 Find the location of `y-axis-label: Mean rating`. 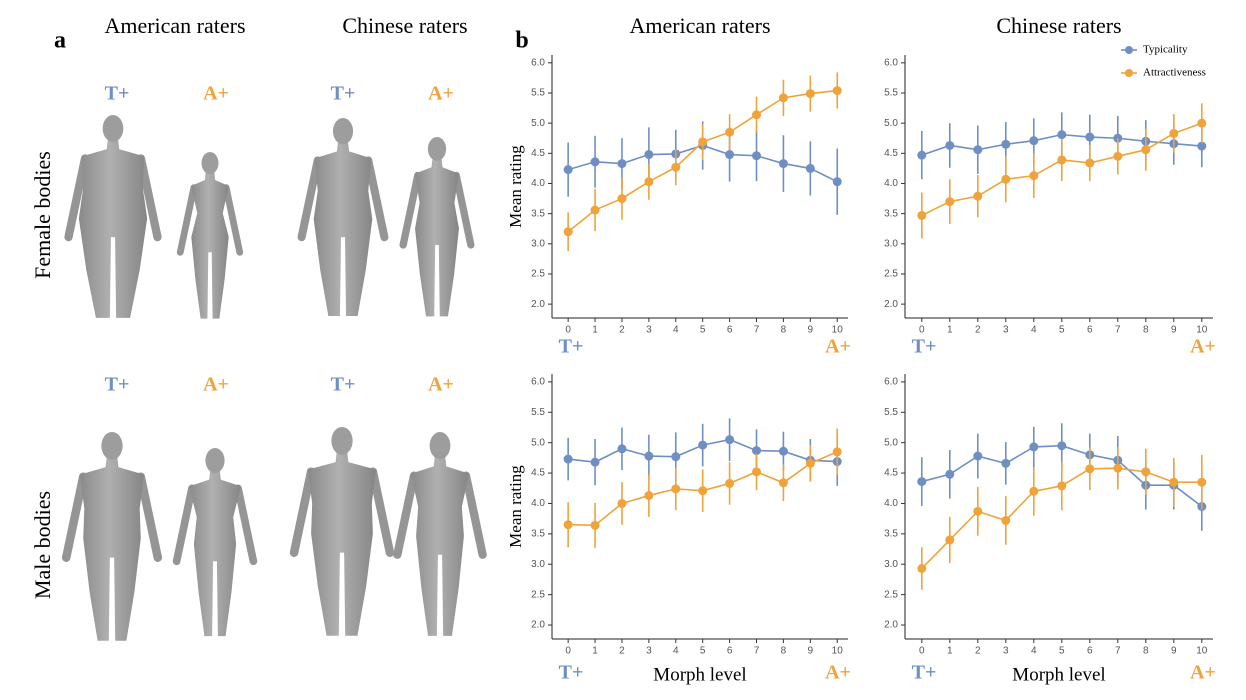

y-axis-label: Mean rating is located at coordinates (515, 186).